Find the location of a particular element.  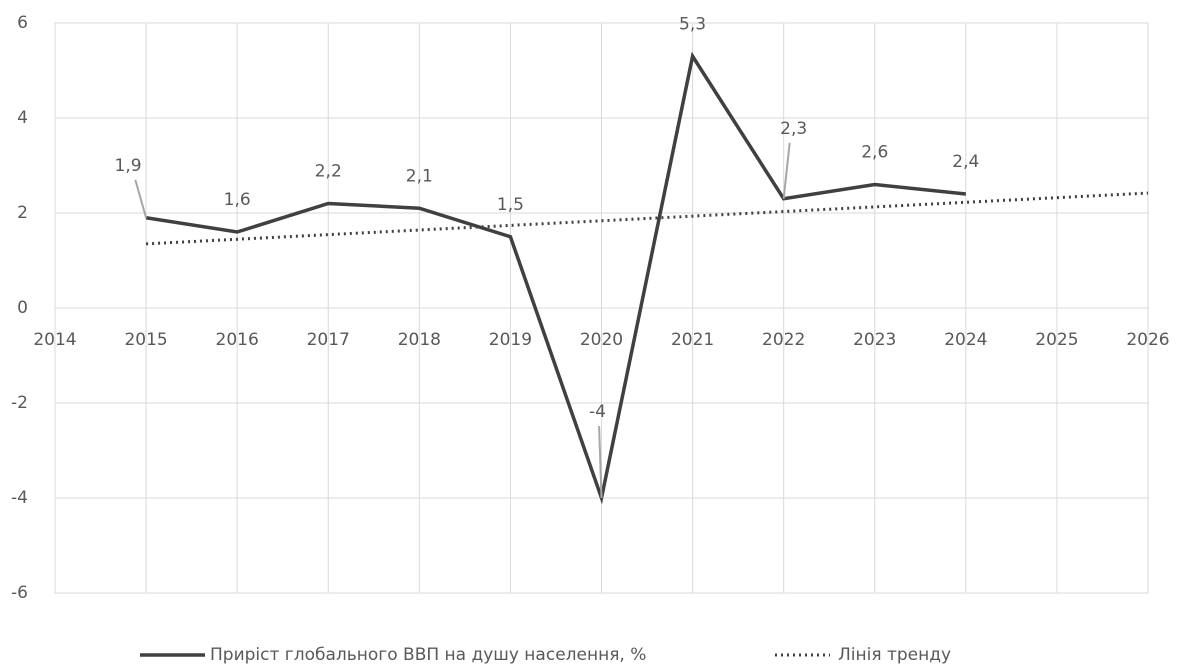

y-tick-label: -4 is located at coordinates (19, 498).